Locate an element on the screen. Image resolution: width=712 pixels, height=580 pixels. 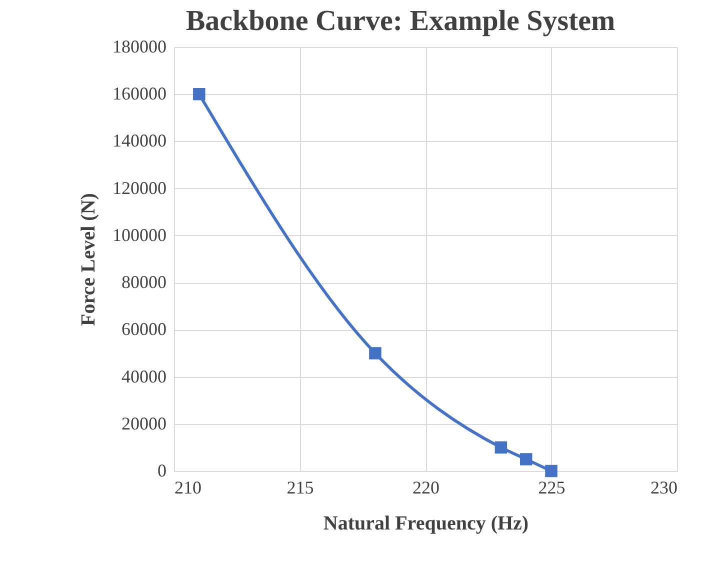
y-tick-label: 160000 is located at coordinates (139, 94).